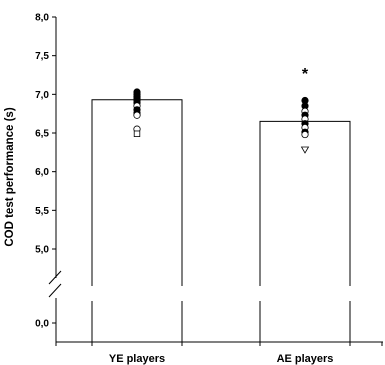 The height and width of the screenshot is (365, 385). What do you see at coordinates (305, 359) in the screenshot?
I see `x-category-label: AE players` at bounding box center [305, 359].